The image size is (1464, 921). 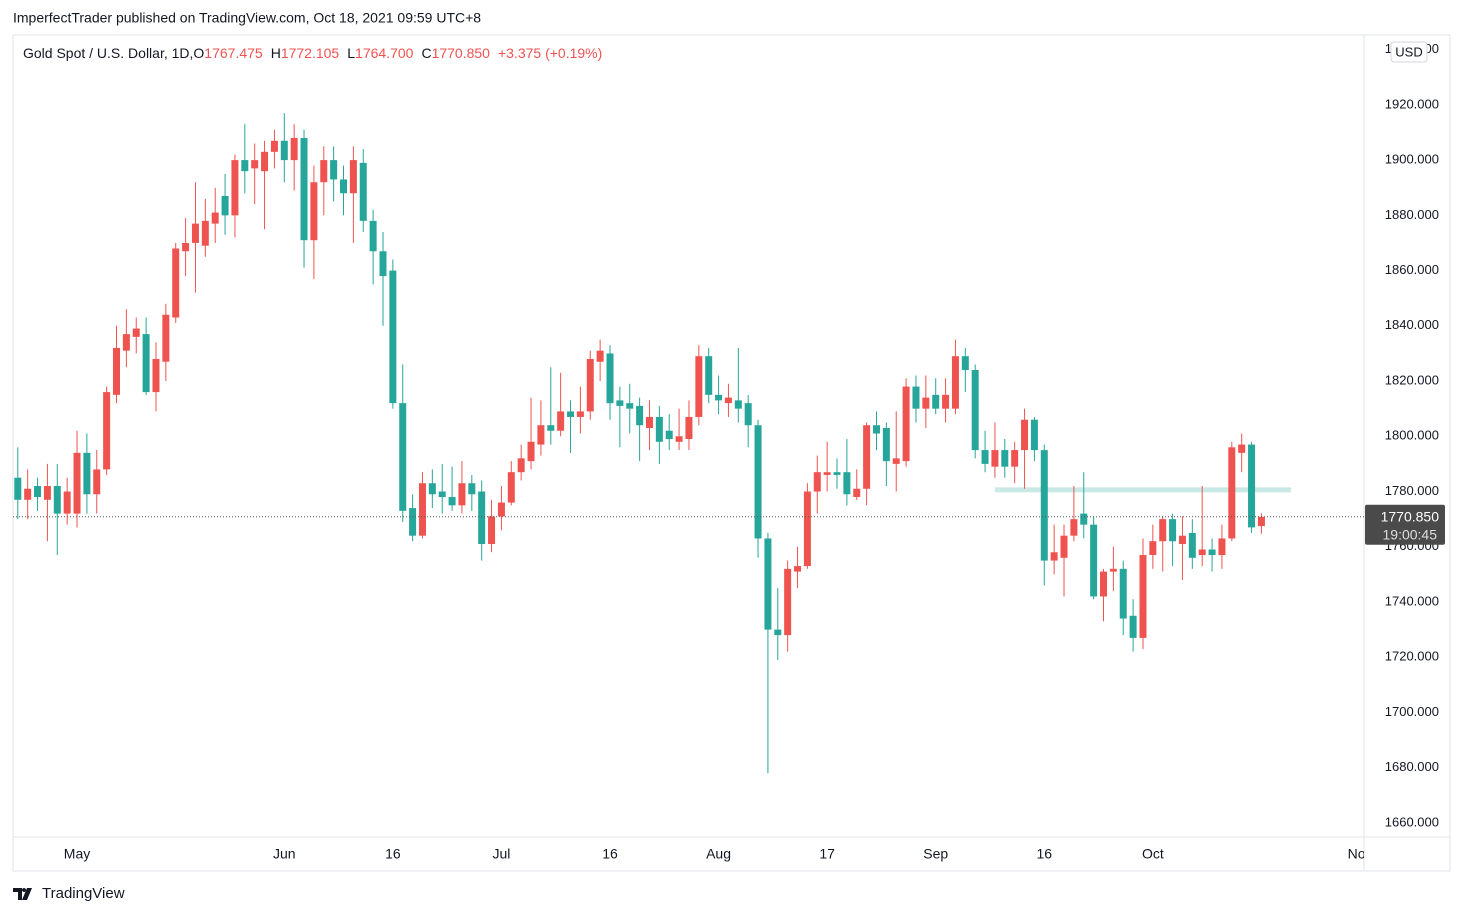 I want to click on y-tick-label: 1920.000, so click(x=1412, y=103).